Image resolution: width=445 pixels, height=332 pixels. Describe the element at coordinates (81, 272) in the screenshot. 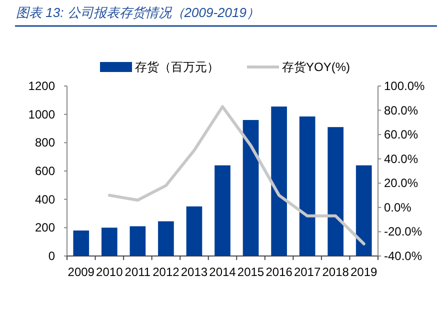

I see `x-tick-label: 2009` at that location.